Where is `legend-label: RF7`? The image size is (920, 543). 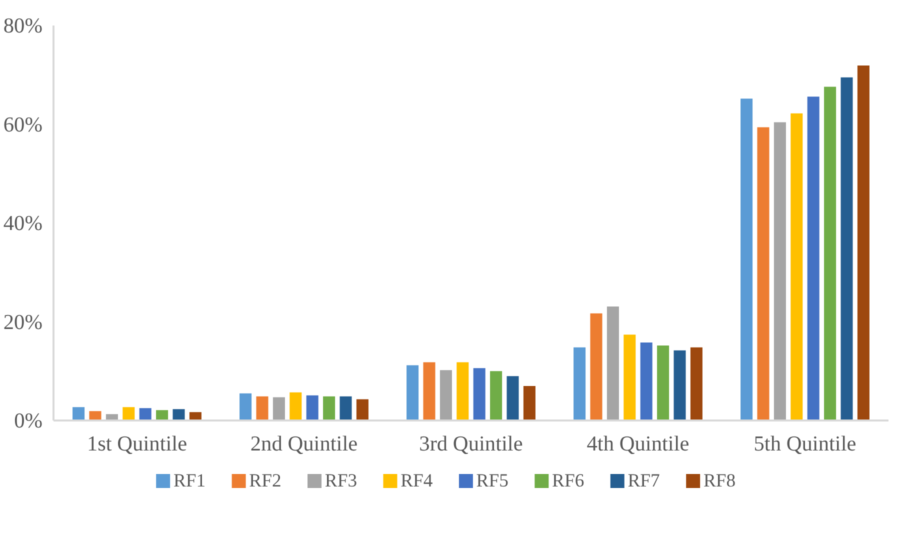
legend-label: RF7 is located at coordinates (644, 481).